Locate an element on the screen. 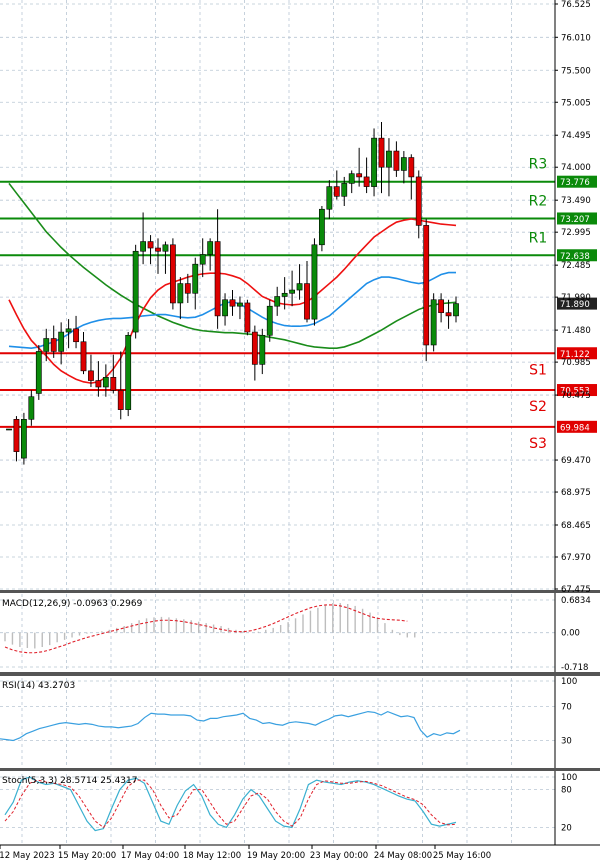 This screenshot has width=600, height=866. x-tick-label: 17 May 04:00 is located at coordinates (150, 856).